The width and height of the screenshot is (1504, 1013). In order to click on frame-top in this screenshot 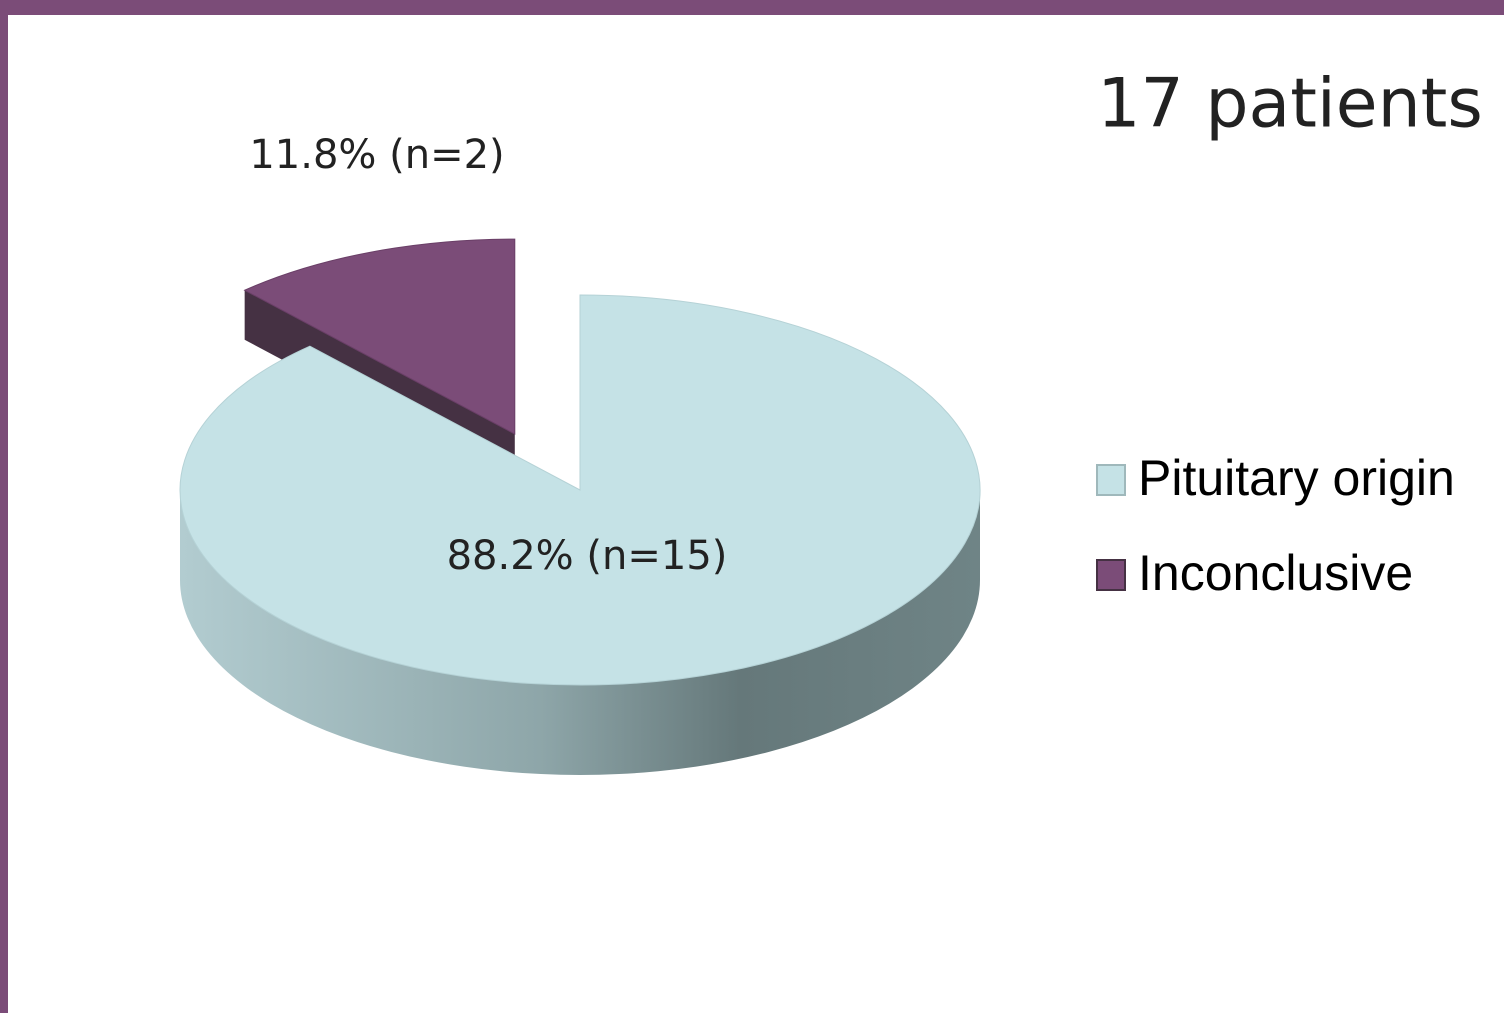, I will do `click(752, 7)`.